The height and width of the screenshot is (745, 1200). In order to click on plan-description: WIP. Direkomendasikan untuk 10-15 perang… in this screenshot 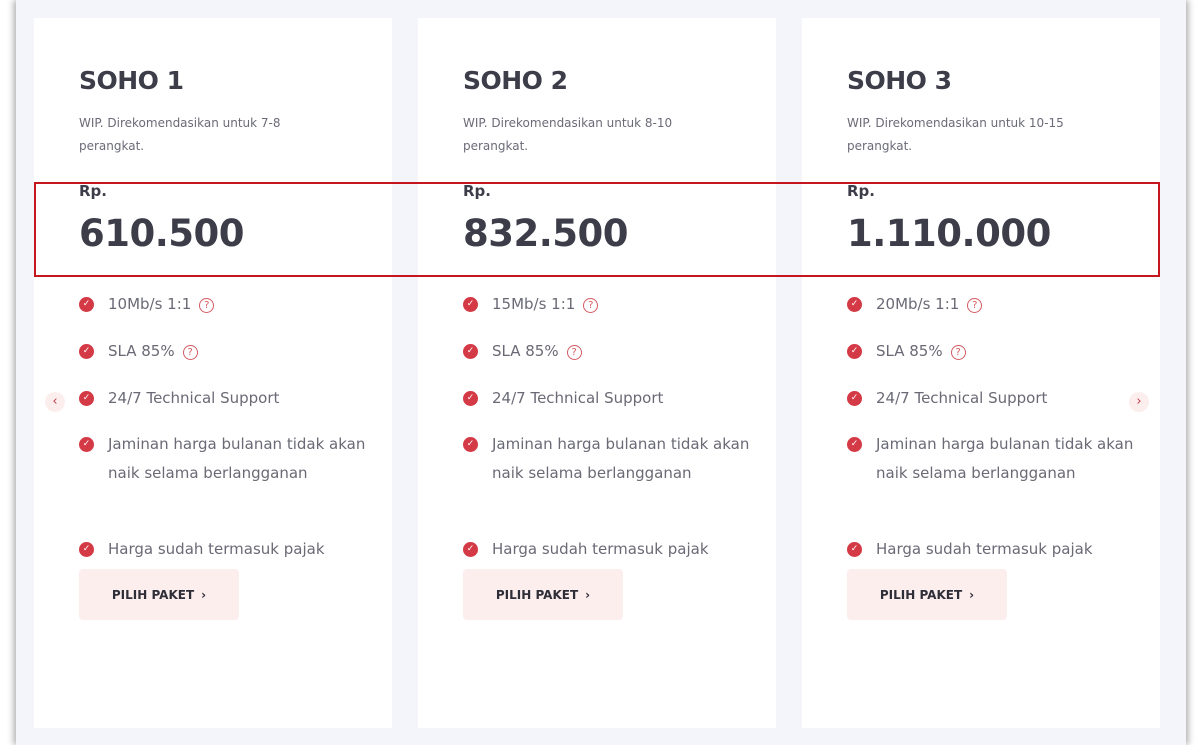, I will do `click(955, 134)`.